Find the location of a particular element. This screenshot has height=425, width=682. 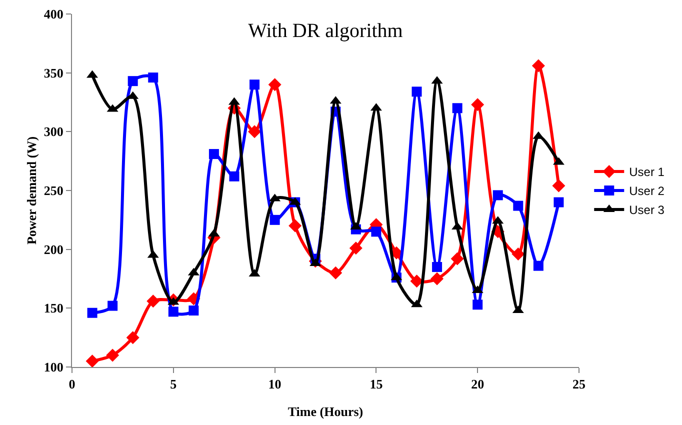

x-tick-label: 20 is located at coordinates (477, 384).